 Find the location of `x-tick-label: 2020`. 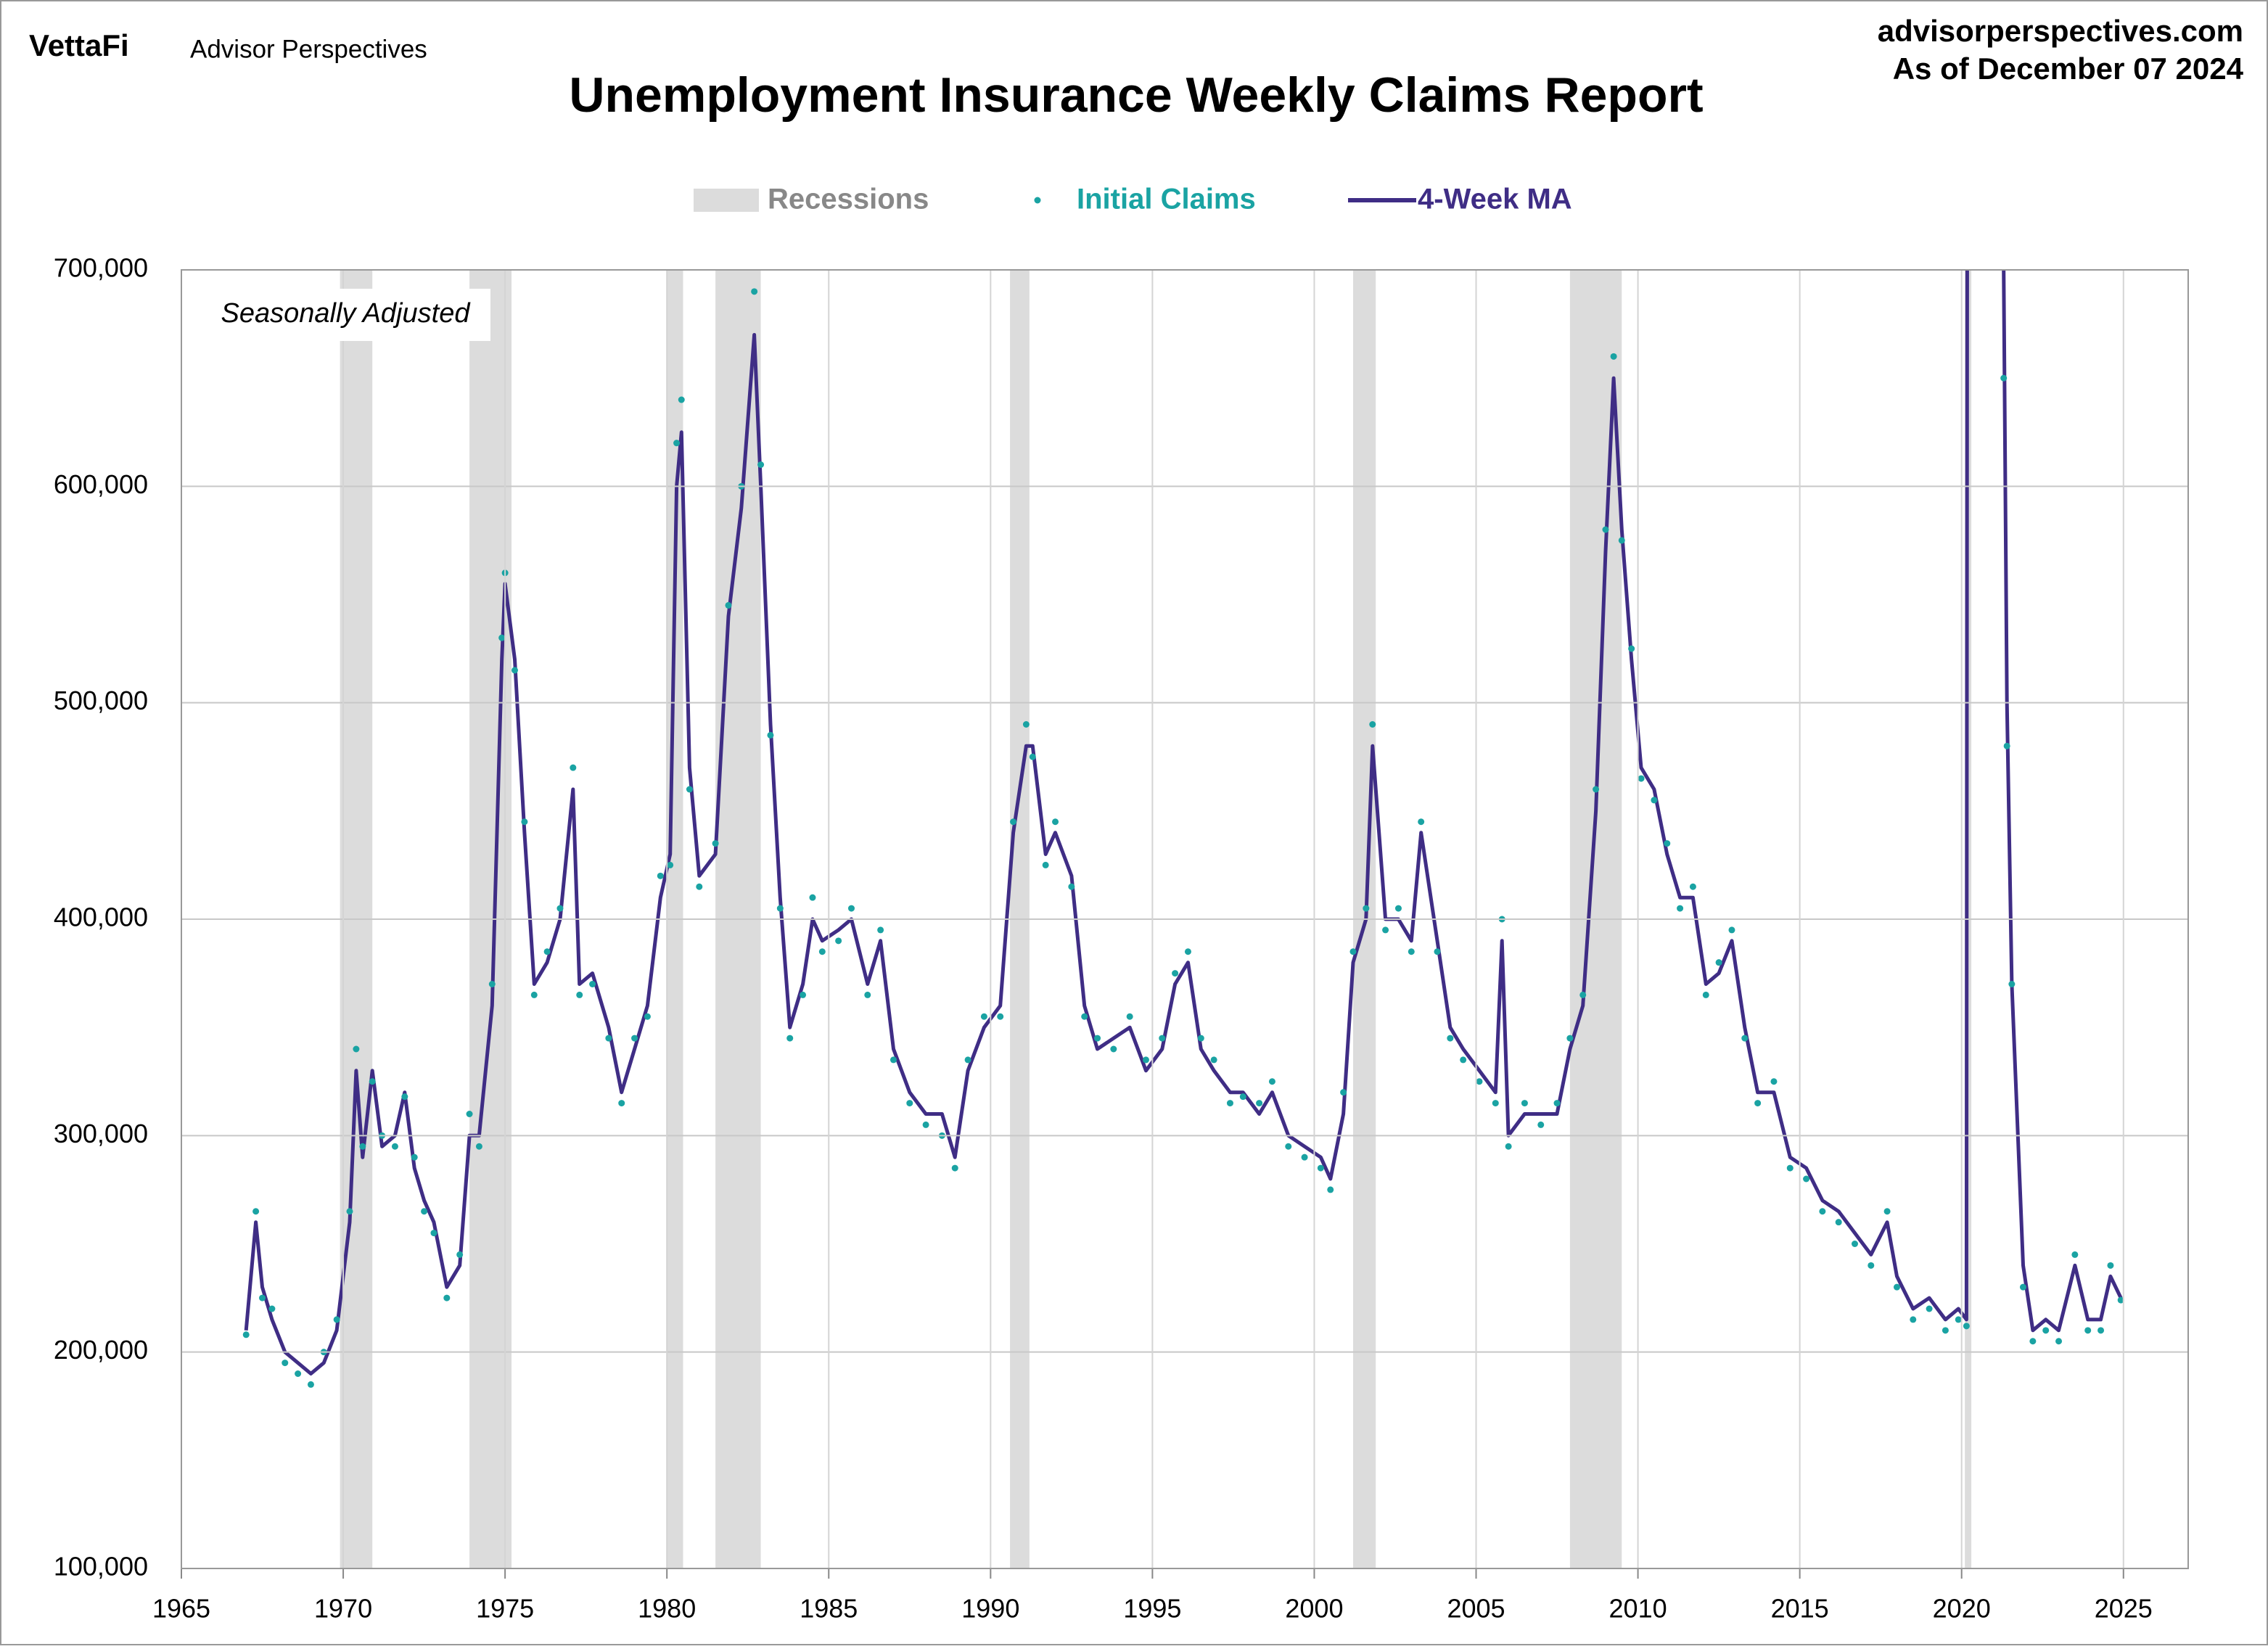

x-tick-label: 2020 is located at coordinates (1962, 1609).